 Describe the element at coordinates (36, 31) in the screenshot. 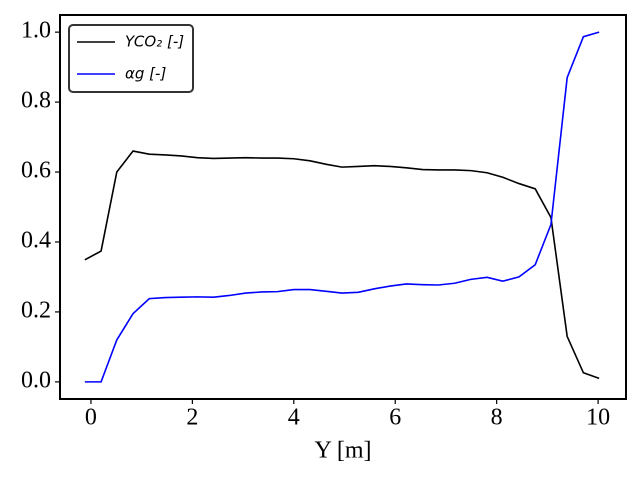

I see `y-tick-label: 1.0` at that location.